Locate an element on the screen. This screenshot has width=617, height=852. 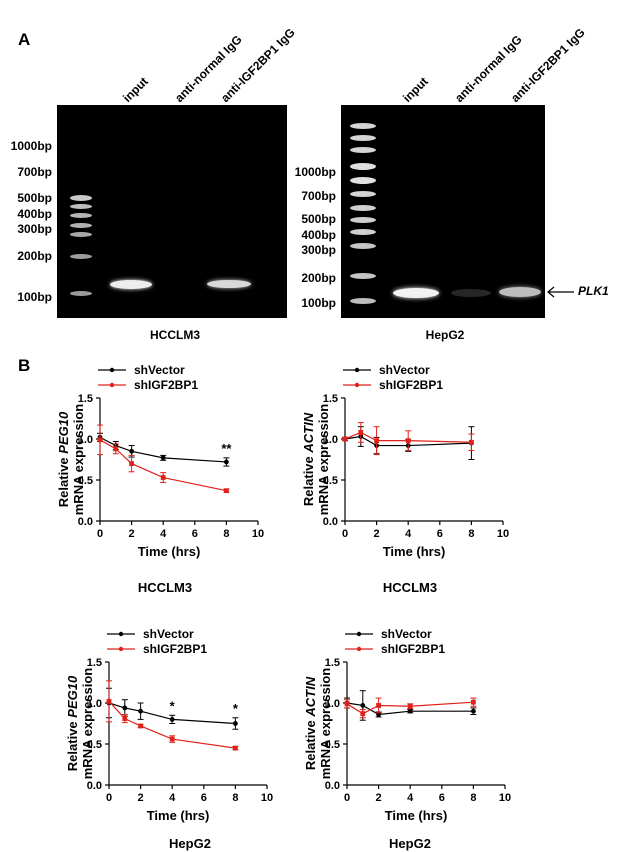
gel-title-hcclm3: HCCLM3 is located at coordinates (175, 335).